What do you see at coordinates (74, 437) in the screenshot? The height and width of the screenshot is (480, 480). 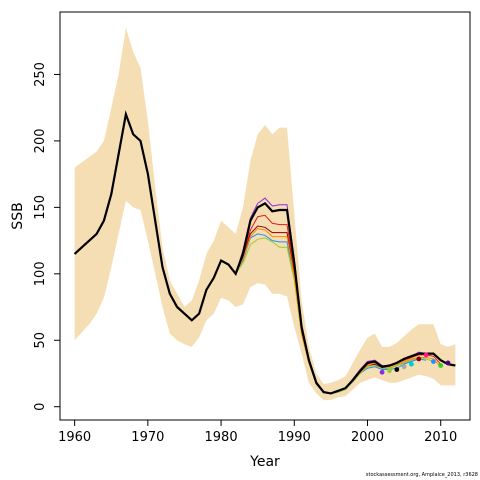 I see `x-tick-label-0: 1960` at bounding box center [74, 437].